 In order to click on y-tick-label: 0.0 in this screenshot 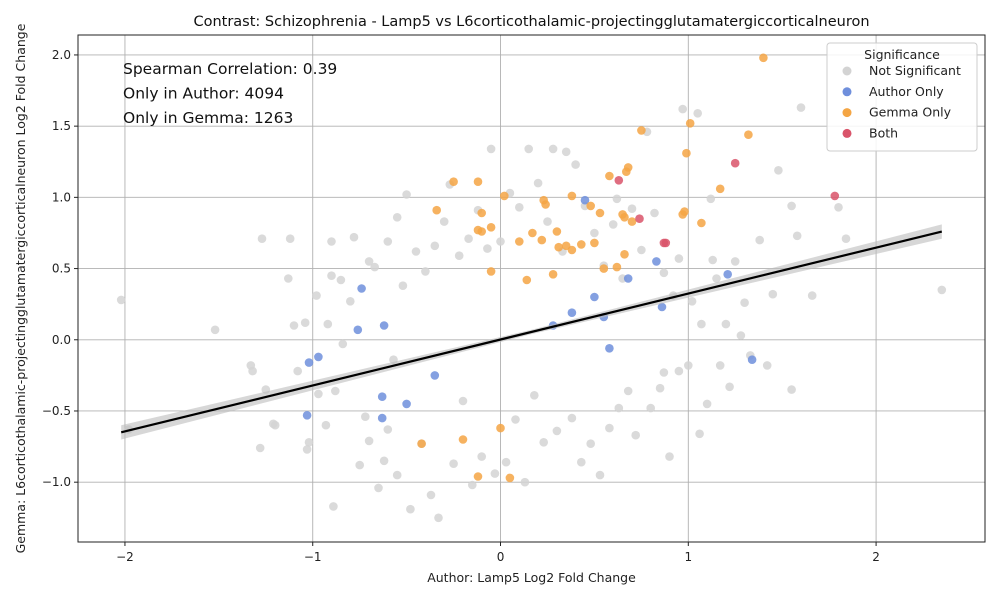, I will do `click(61, 340)`.